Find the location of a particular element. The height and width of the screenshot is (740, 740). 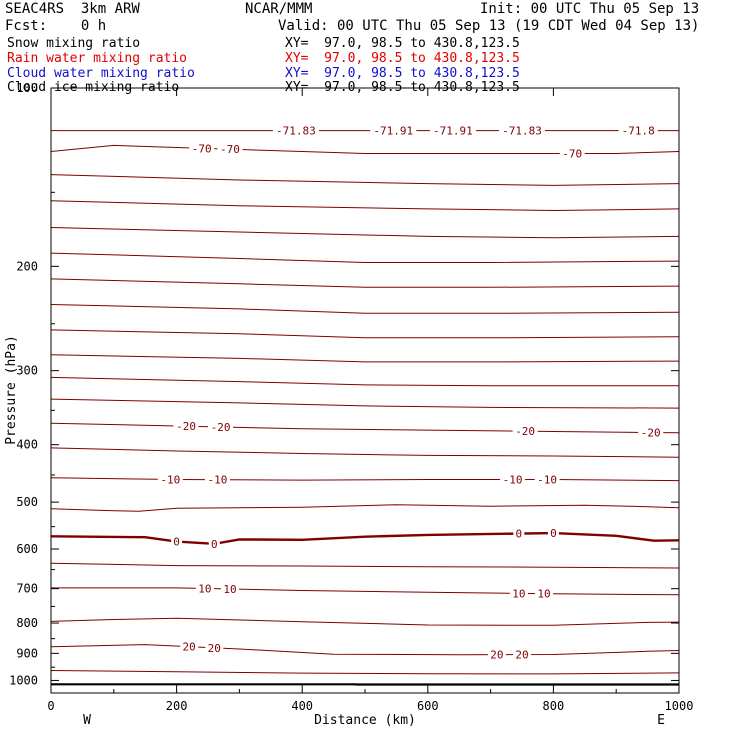

field-name-cloud-water: Cloud water mixing ratio is located at coordinates (101, 73).